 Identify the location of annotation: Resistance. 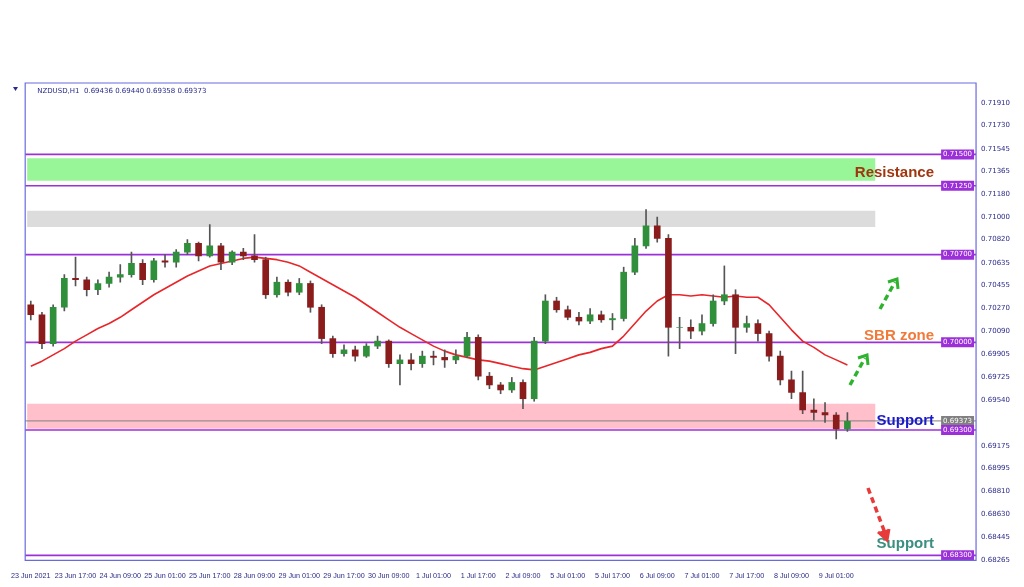
(894, 171).